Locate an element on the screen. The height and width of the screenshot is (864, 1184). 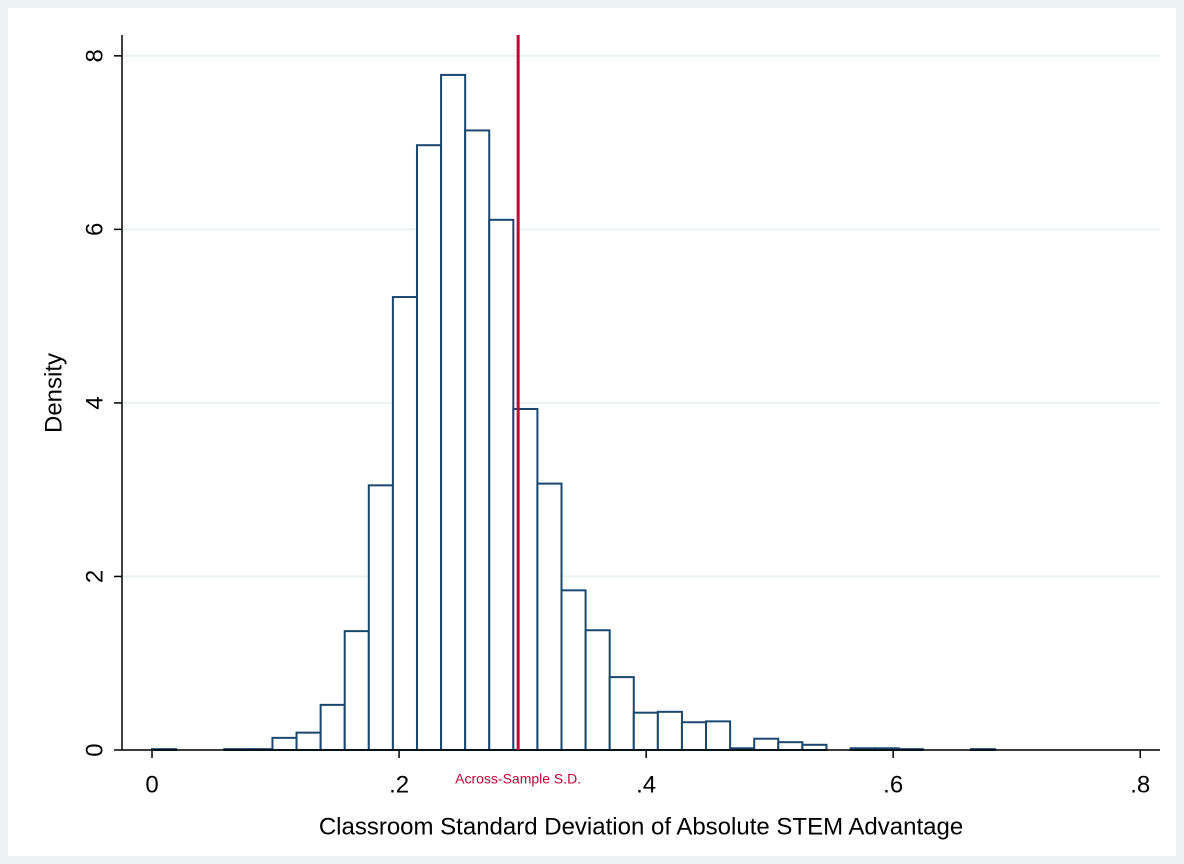
y-tick-label: 0 is located at coordinates (94, 749).